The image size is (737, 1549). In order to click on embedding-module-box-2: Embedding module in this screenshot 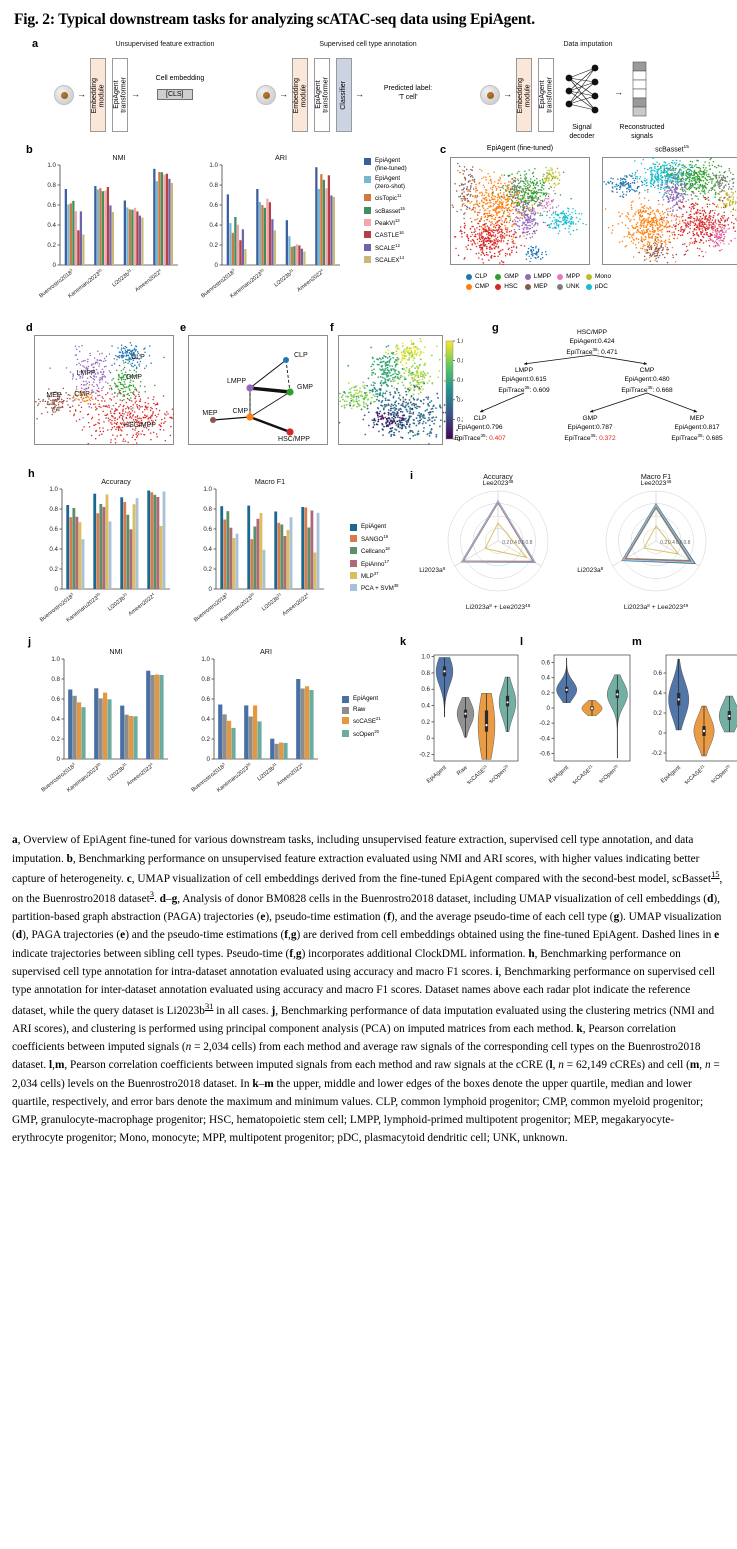, I will do `click(300, 95)`.